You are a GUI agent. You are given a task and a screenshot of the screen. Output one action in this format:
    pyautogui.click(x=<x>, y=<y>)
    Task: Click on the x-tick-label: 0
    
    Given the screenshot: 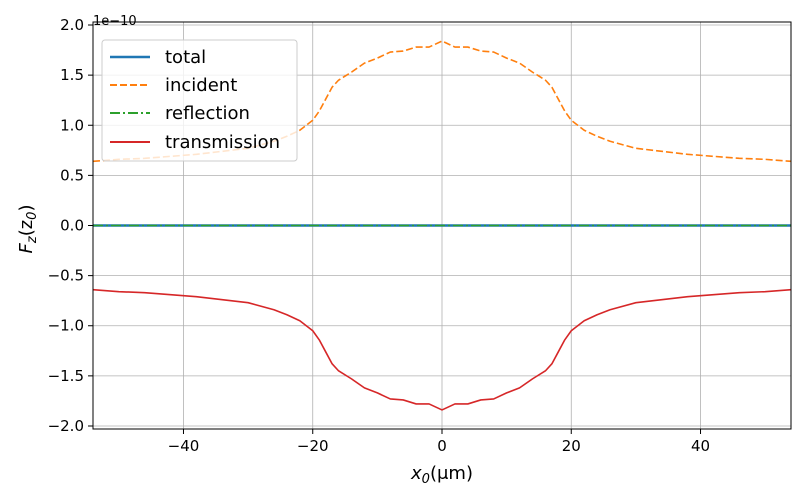 What is the action you would take?
    pyautogui.click(x=442, y=446)
    